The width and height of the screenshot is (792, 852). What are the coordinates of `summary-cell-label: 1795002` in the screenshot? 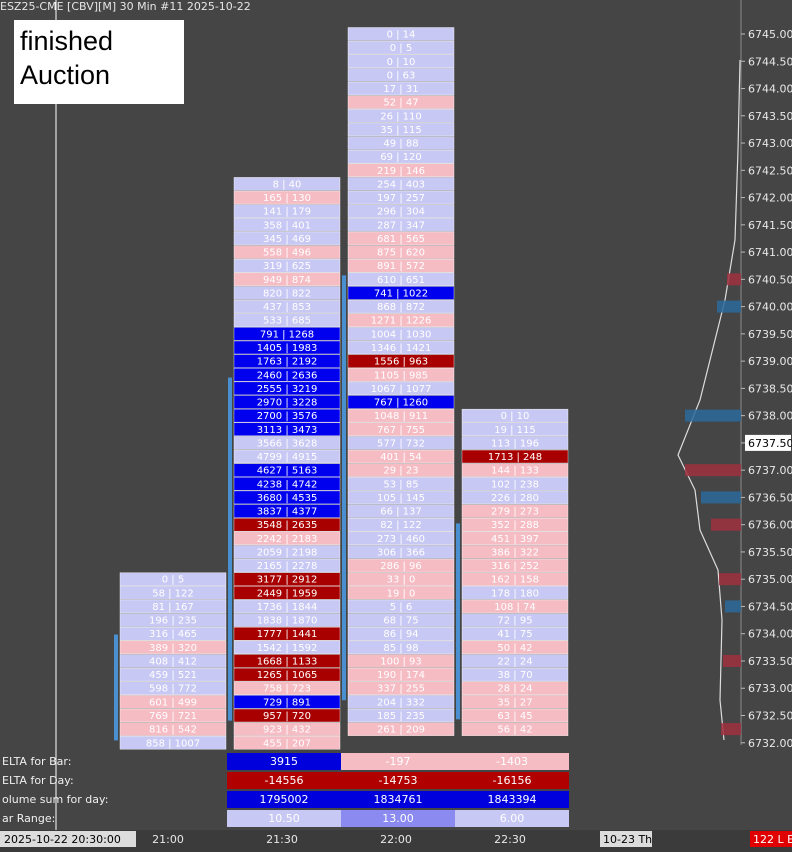 It's located at (284, 799).